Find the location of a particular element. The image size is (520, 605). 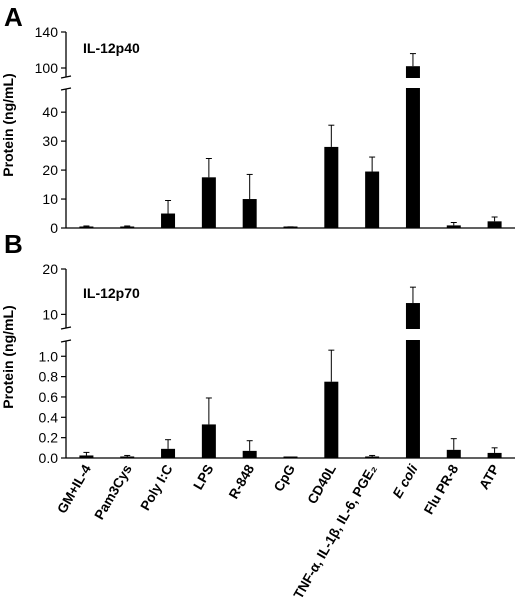

panel-b-title: IL-12p70 is located at coordinates (111, 293).